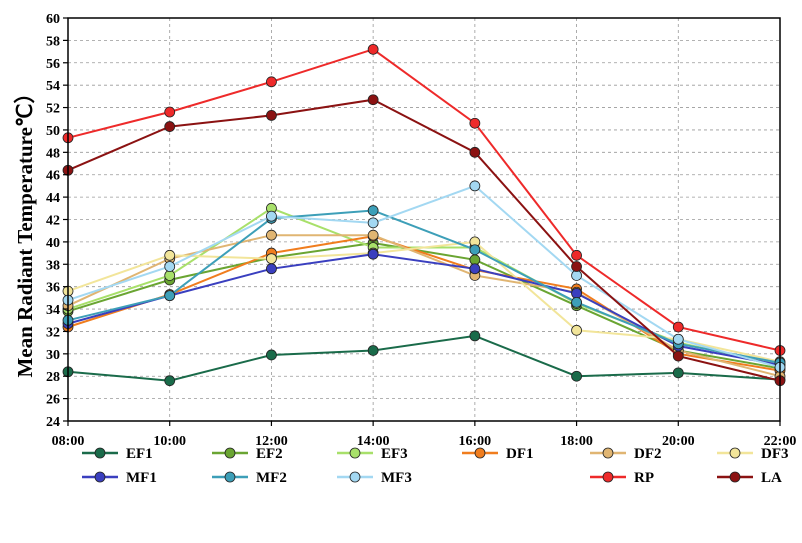 Image resolution: width=802 pixels, height=543 pixels. I want to click on legend-item-df2: DF2, so click(626, 454).